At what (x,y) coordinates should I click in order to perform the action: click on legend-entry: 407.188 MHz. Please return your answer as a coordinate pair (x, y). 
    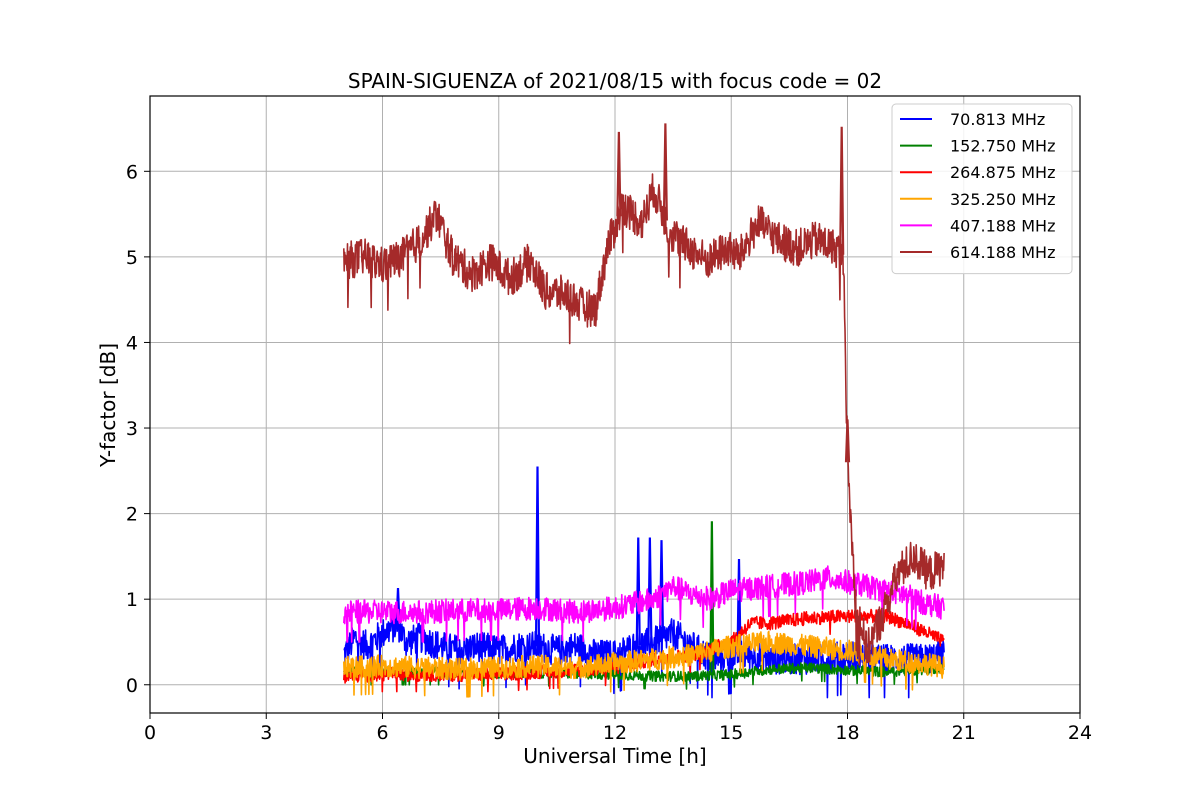
    Looking at the image, I should click on (1002, 225).